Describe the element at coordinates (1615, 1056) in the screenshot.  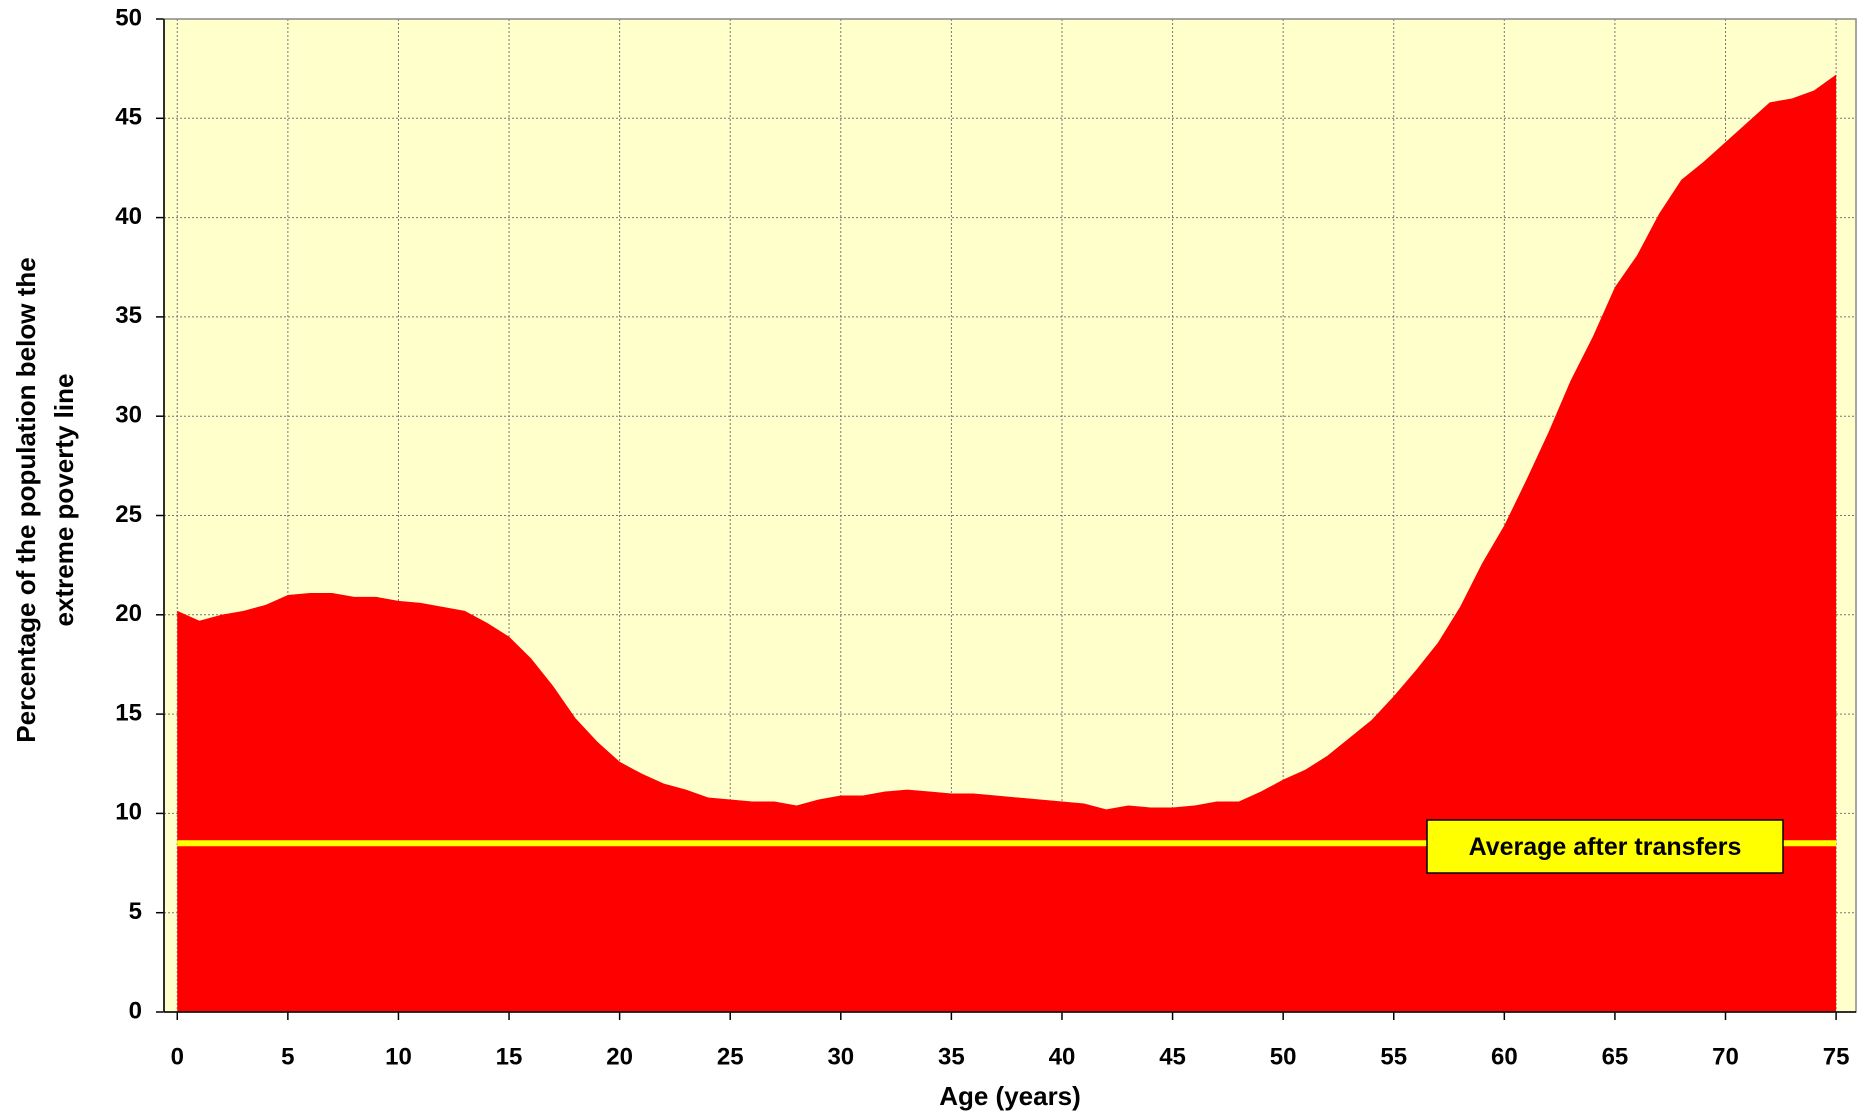
I see `x-tick-label: 65` at that location.